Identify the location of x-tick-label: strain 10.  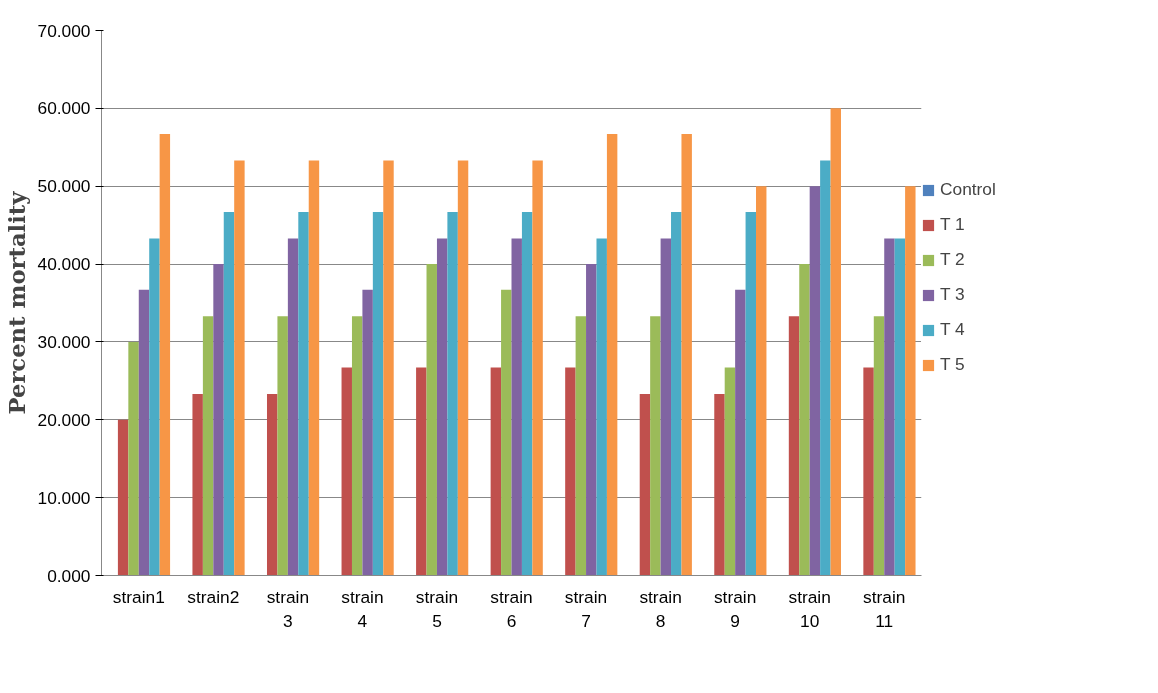
(809, 608).